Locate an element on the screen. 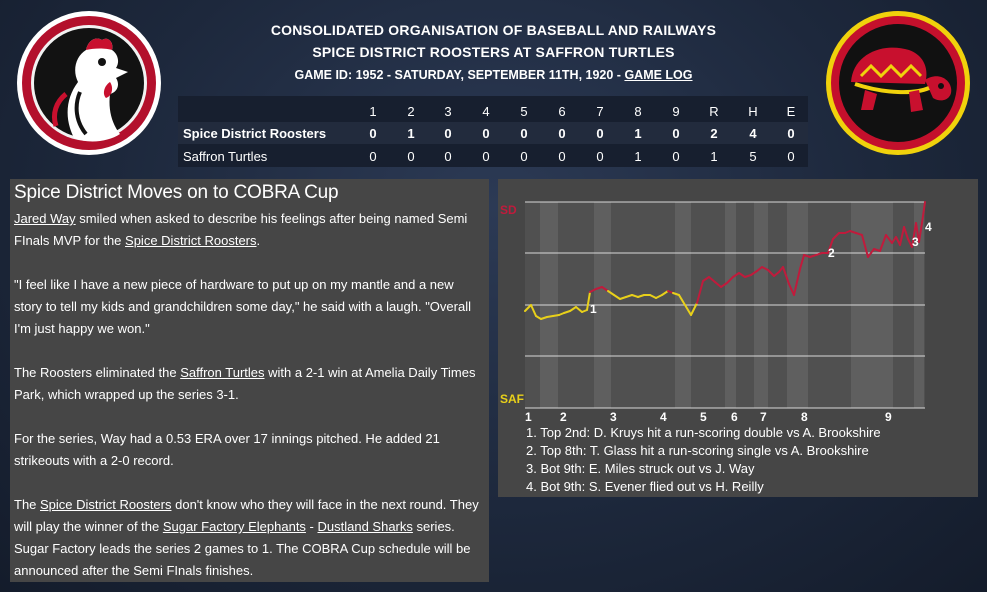 This screenshot has width=987, height=592. article-text: The Roosters eliminated the is located at coordinates (97, 372).